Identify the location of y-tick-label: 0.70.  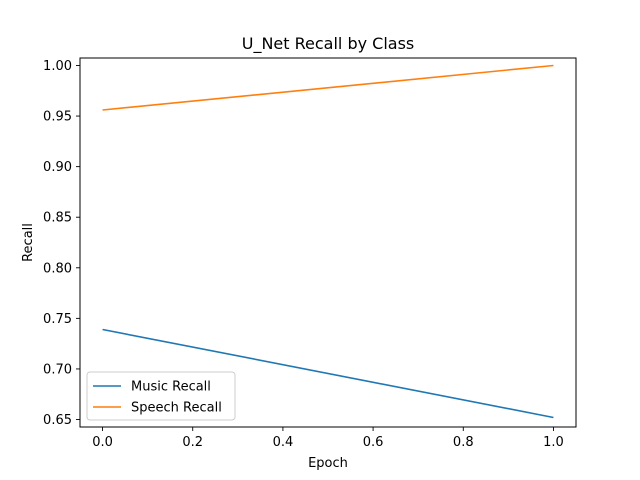
(57, 369).